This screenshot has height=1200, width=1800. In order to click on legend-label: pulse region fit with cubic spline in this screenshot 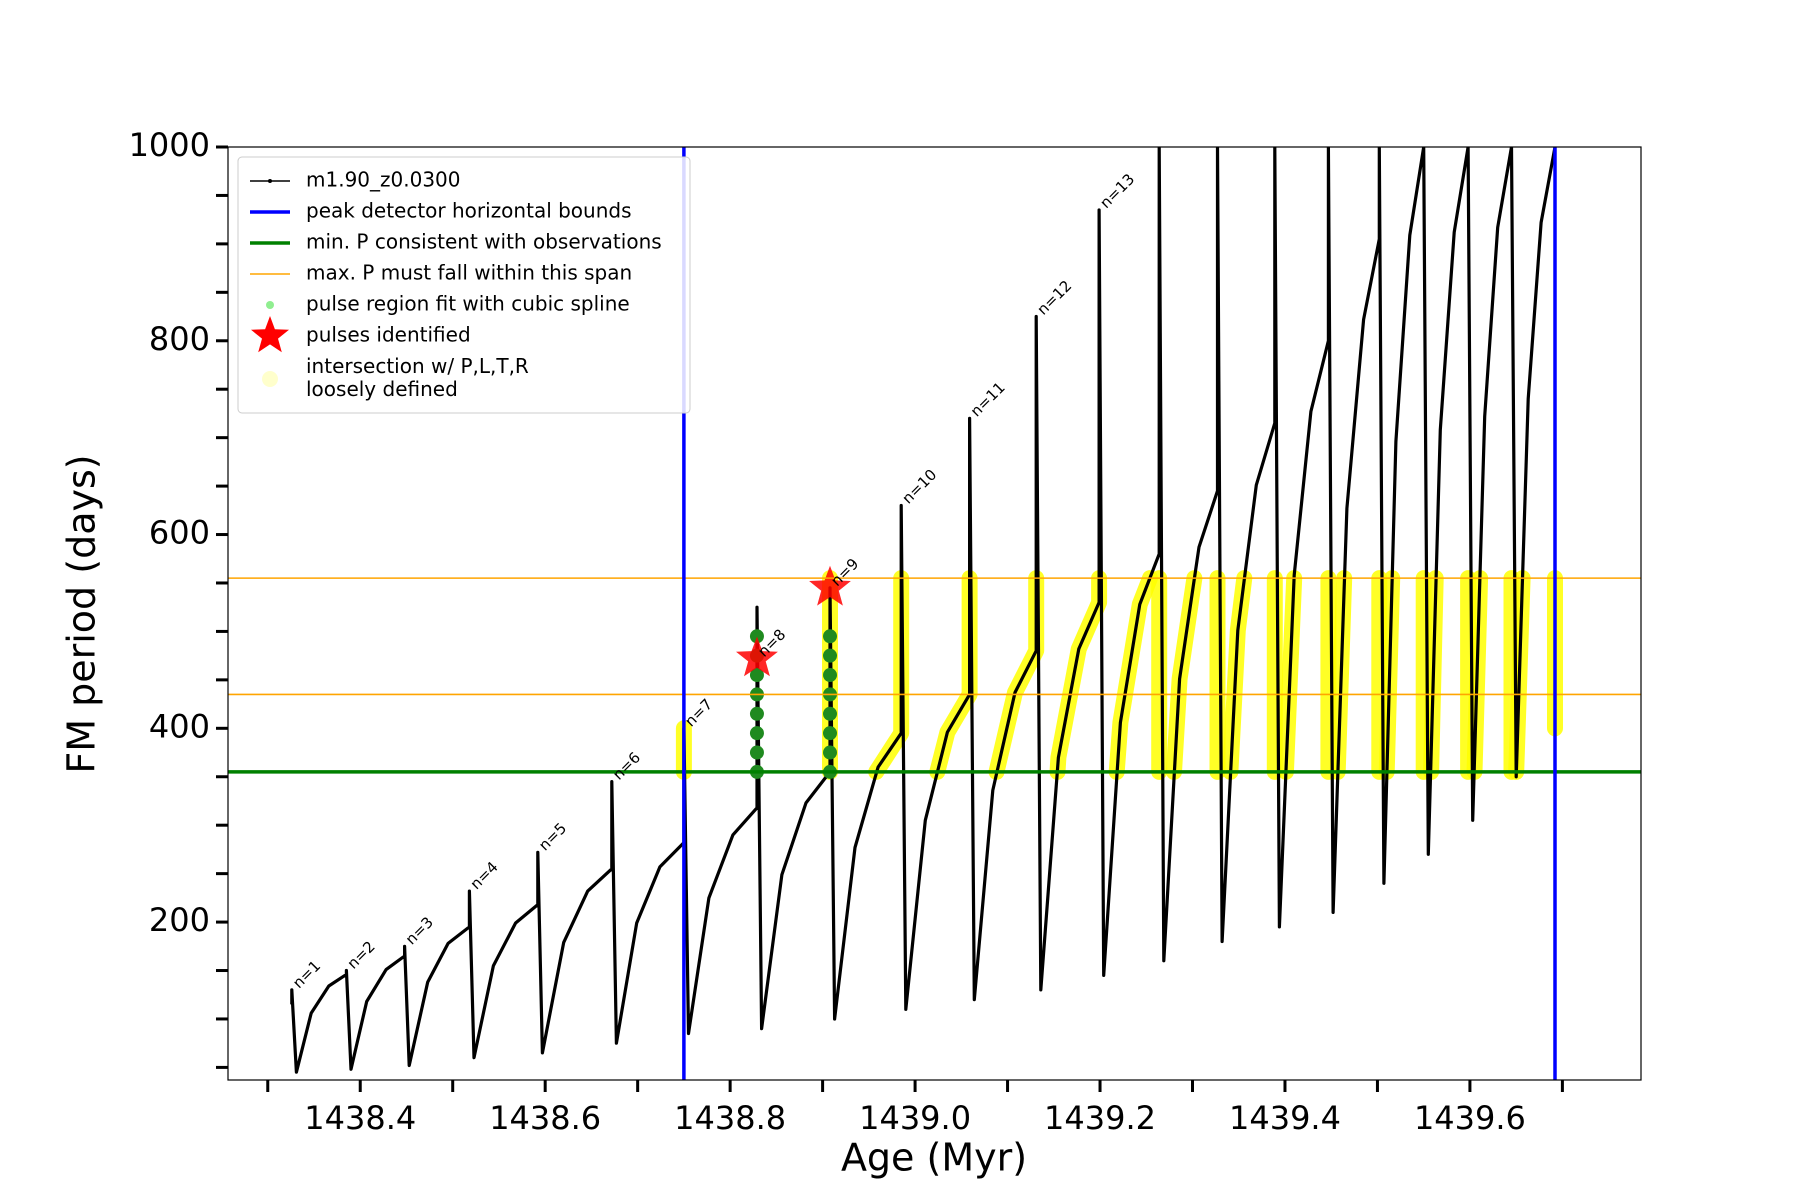, I will do `click(468, 304)`.